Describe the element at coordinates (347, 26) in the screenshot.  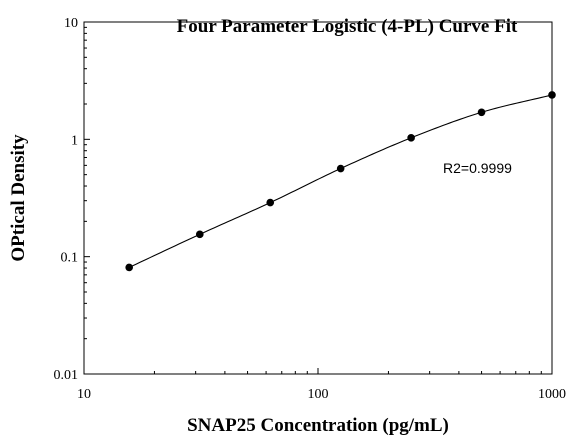
I see `chart-title: Four Parameter Logistic (4-PL) Curve Fit` at that location.